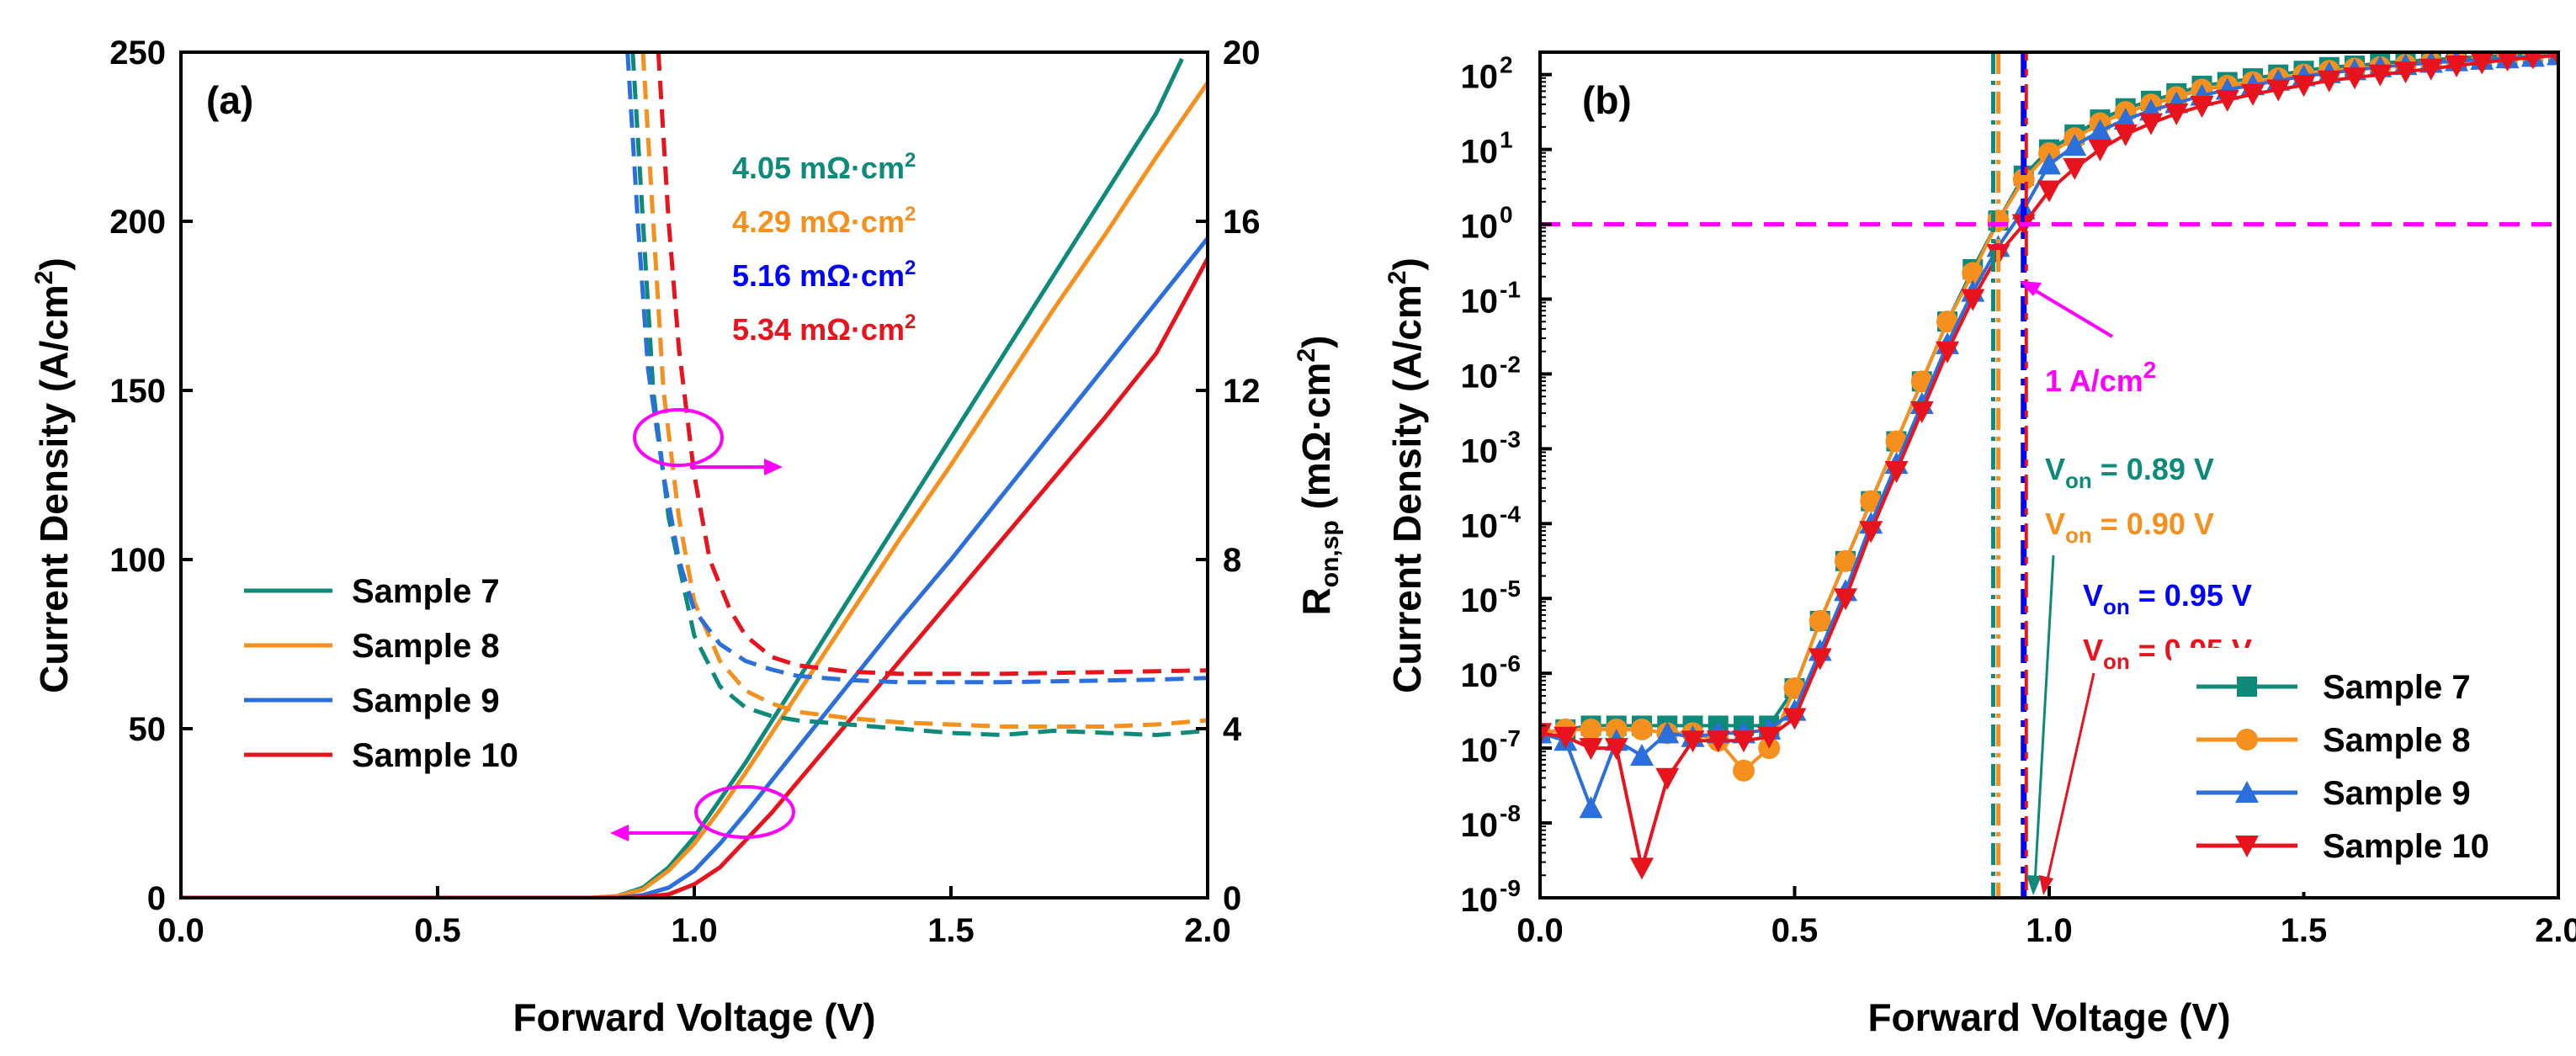 The width and height of the screenshot is (2576, 1056). I want to click on panel-b-x-tick-label: 0.0, so click(1540, 930).